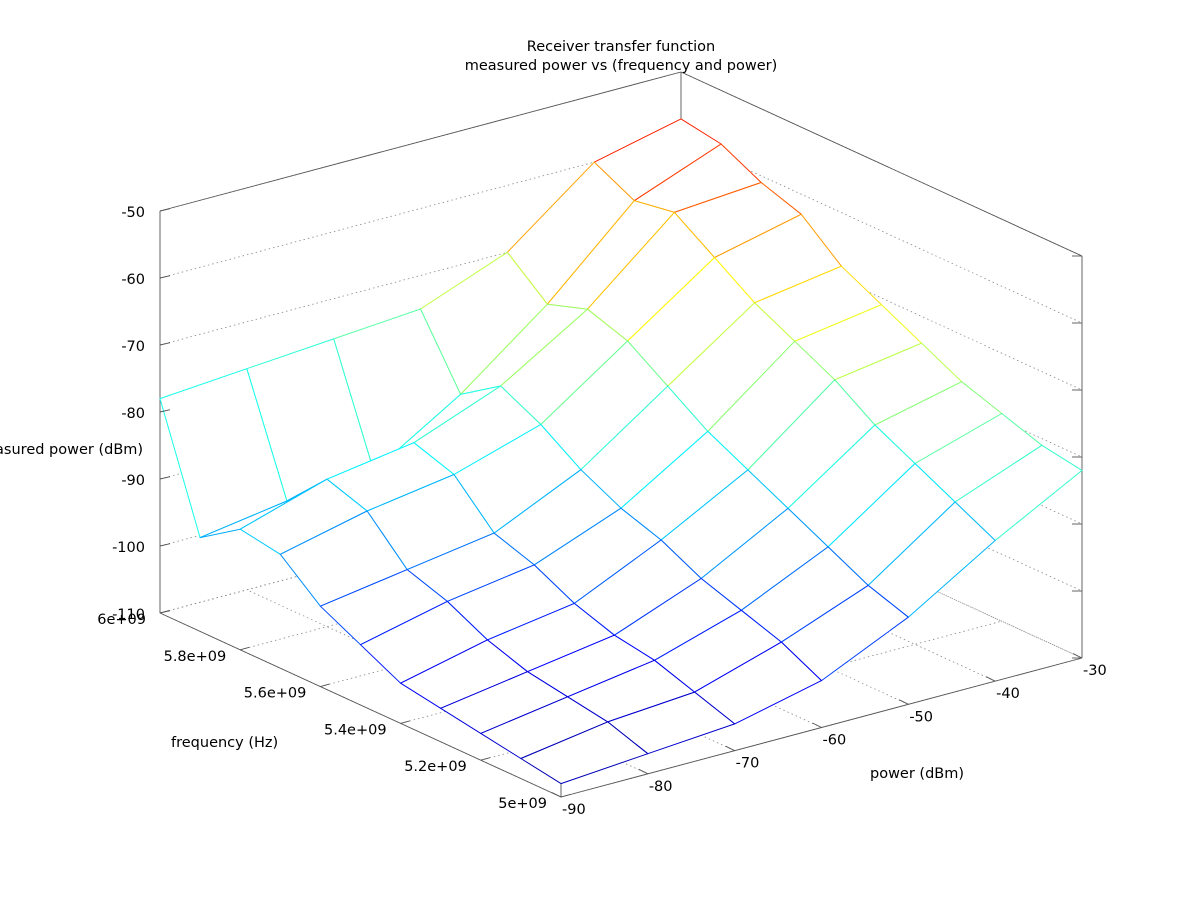 This screenshot has height=900, width=1200. I want to click on chart-title: Receiver transfer function, so click(621, 47).